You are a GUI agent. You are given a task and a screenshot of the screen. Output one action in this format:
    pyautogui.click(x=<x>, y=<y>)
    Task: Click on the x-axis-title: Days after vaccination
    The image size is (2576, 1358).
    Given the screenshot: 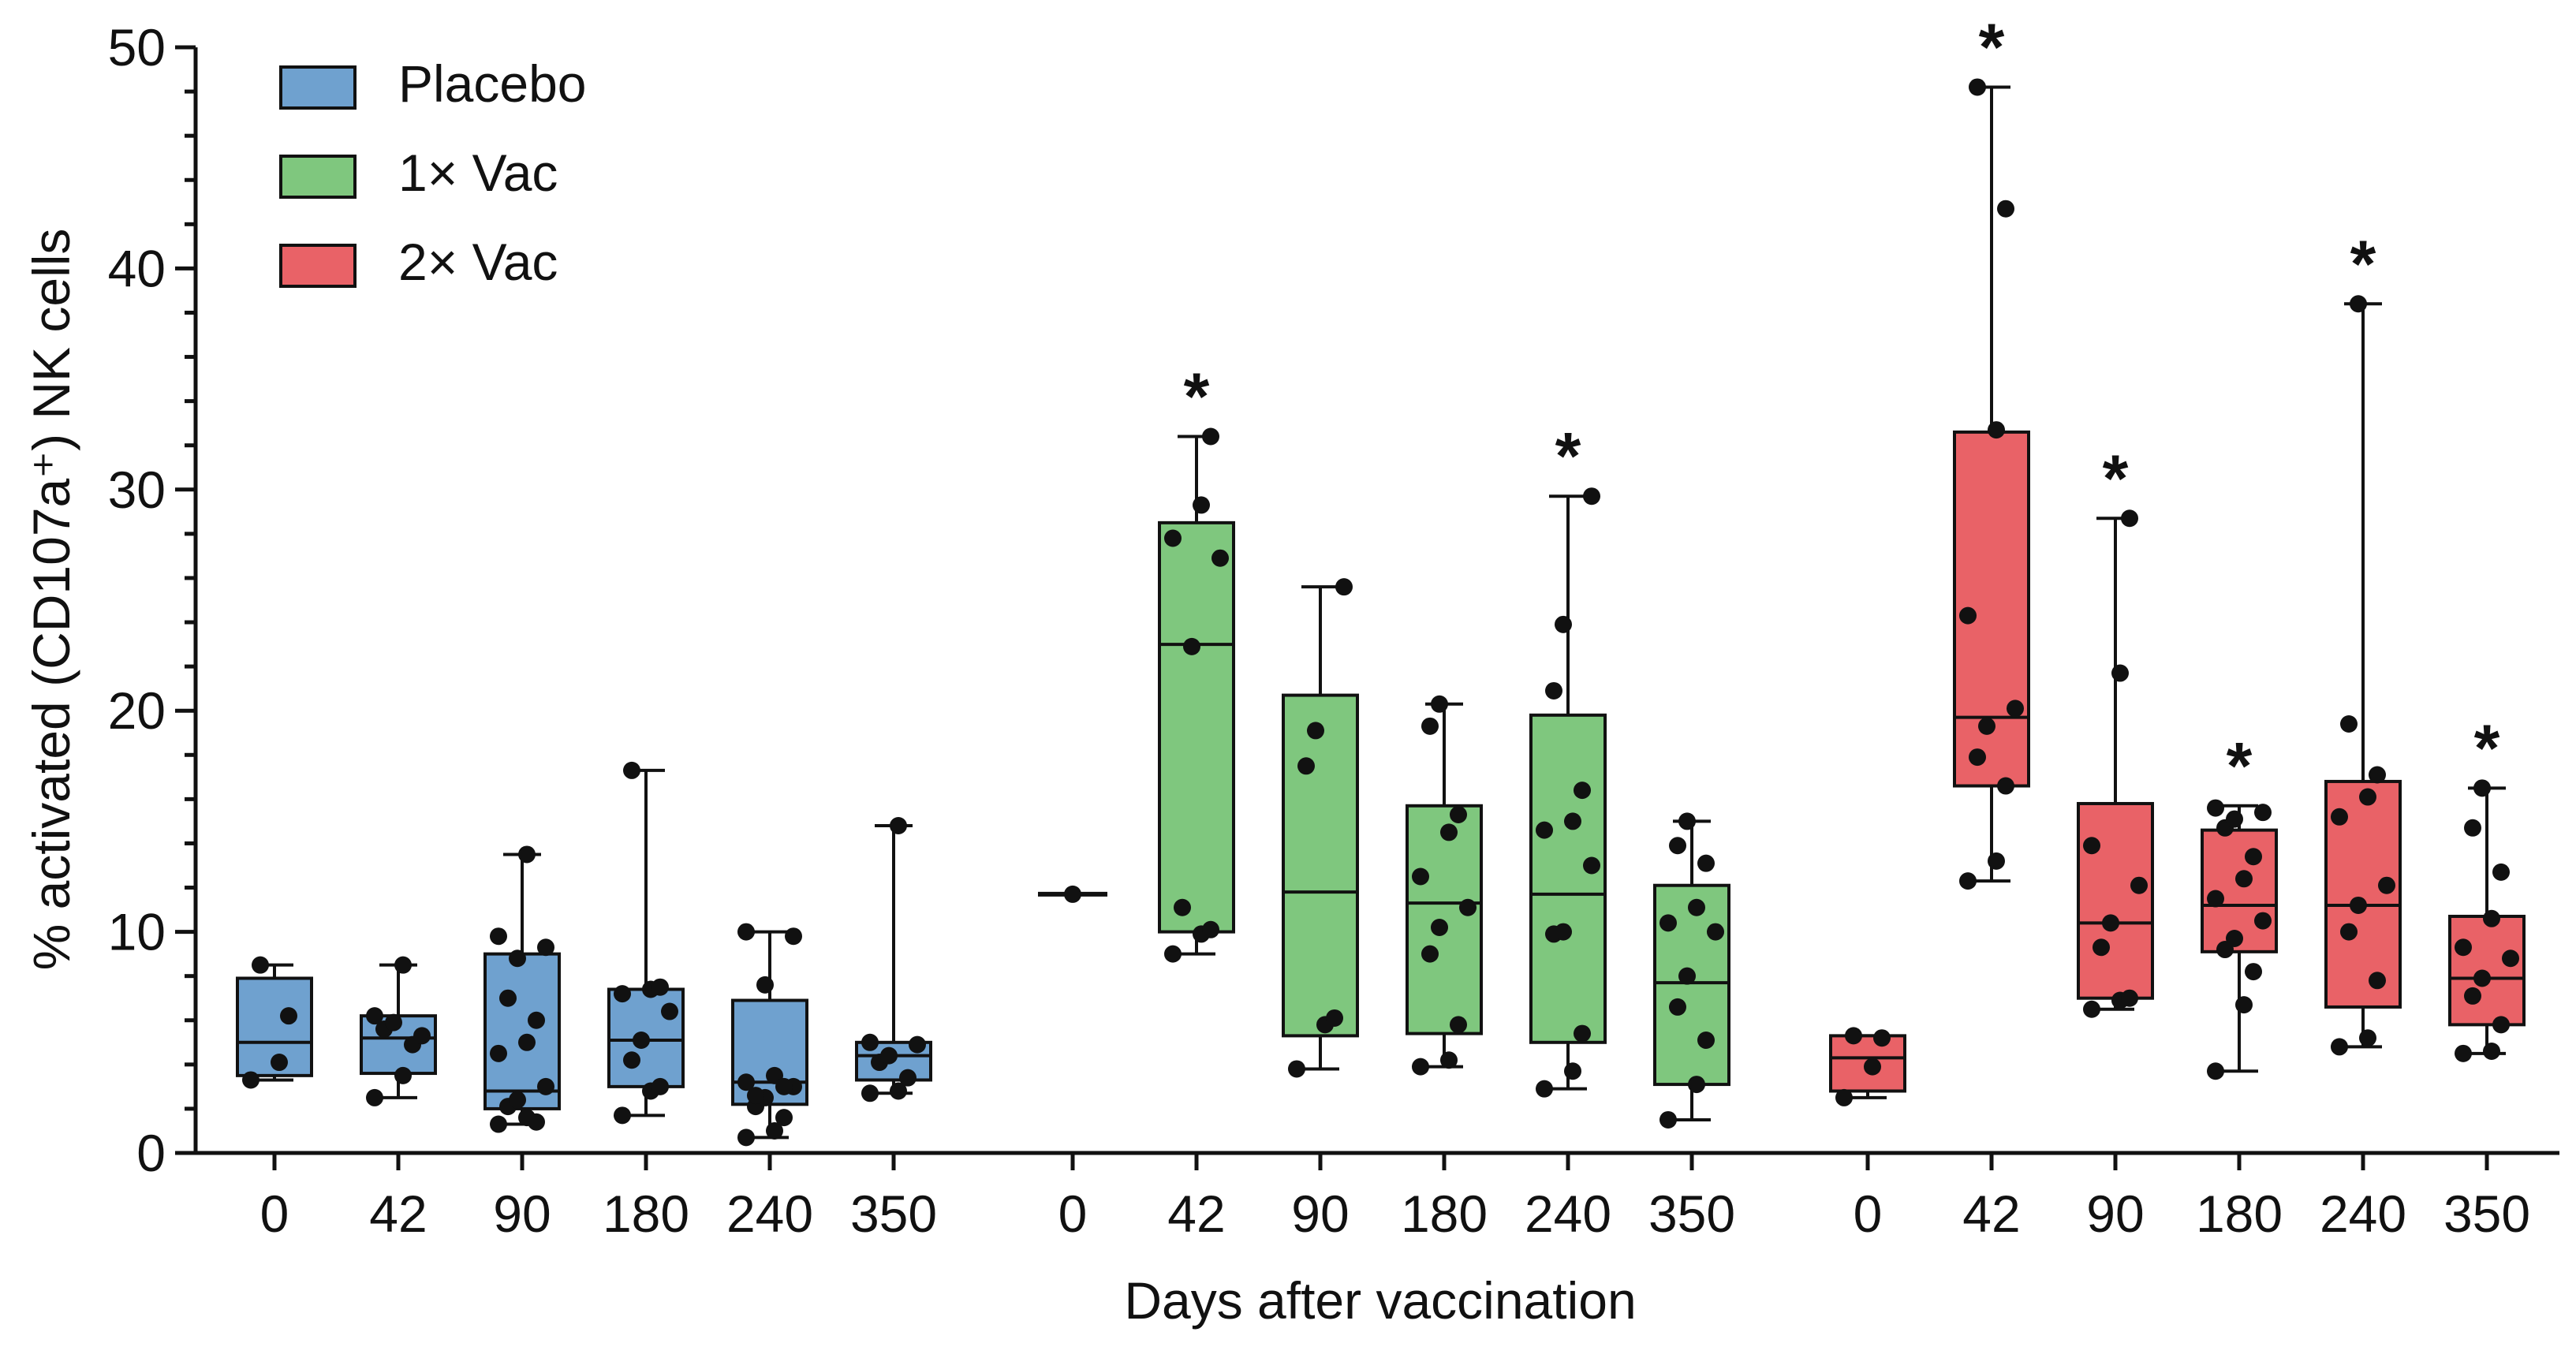 What is the action you would take?
    pyautogui.click(x=1380, y=1300)
    